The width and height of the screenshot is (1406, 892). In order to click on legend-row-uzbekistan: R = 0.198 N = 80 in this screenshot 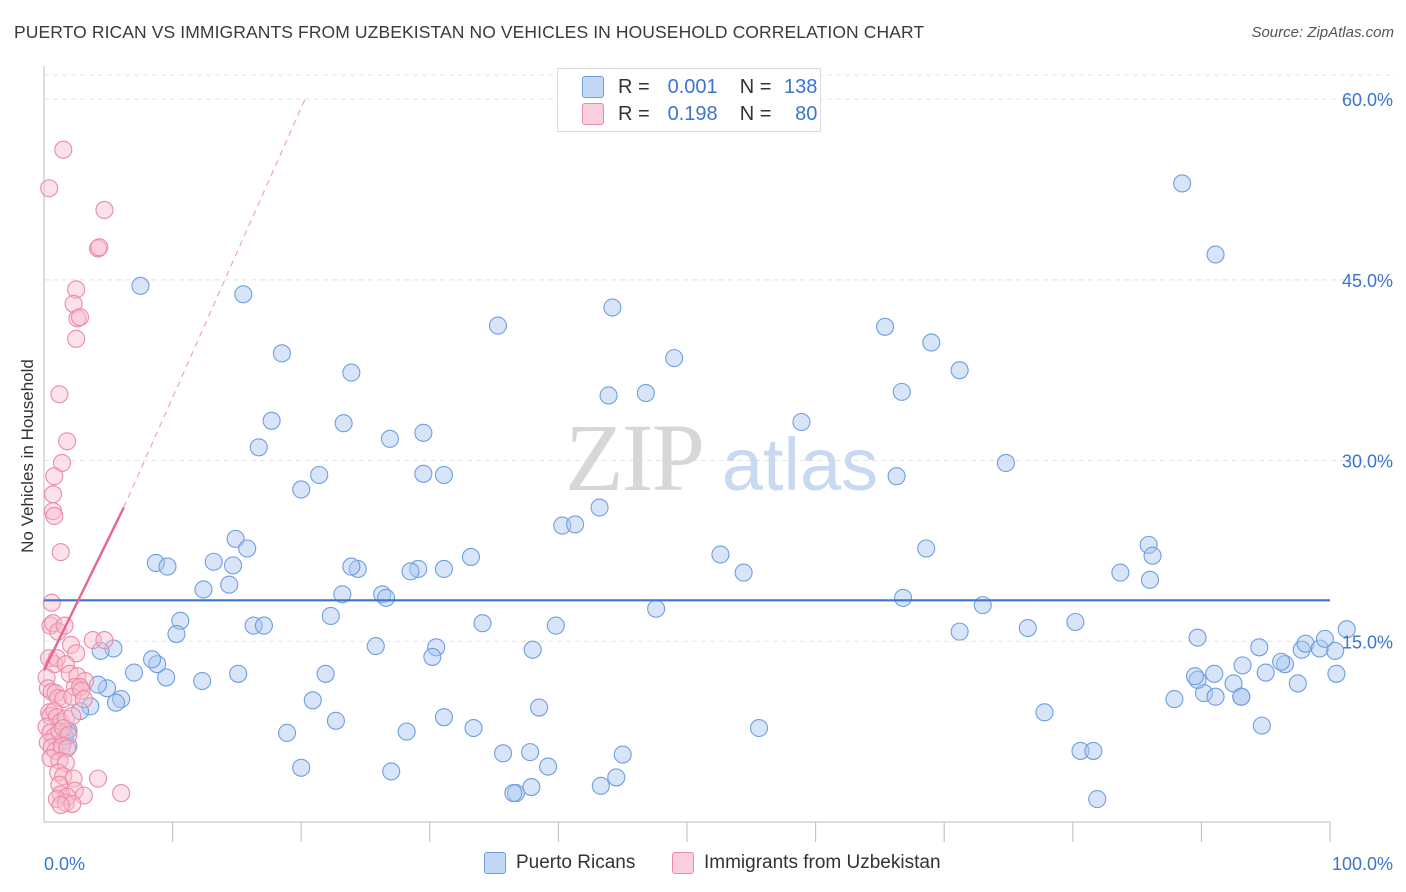, I will do `click(699, 114)`.